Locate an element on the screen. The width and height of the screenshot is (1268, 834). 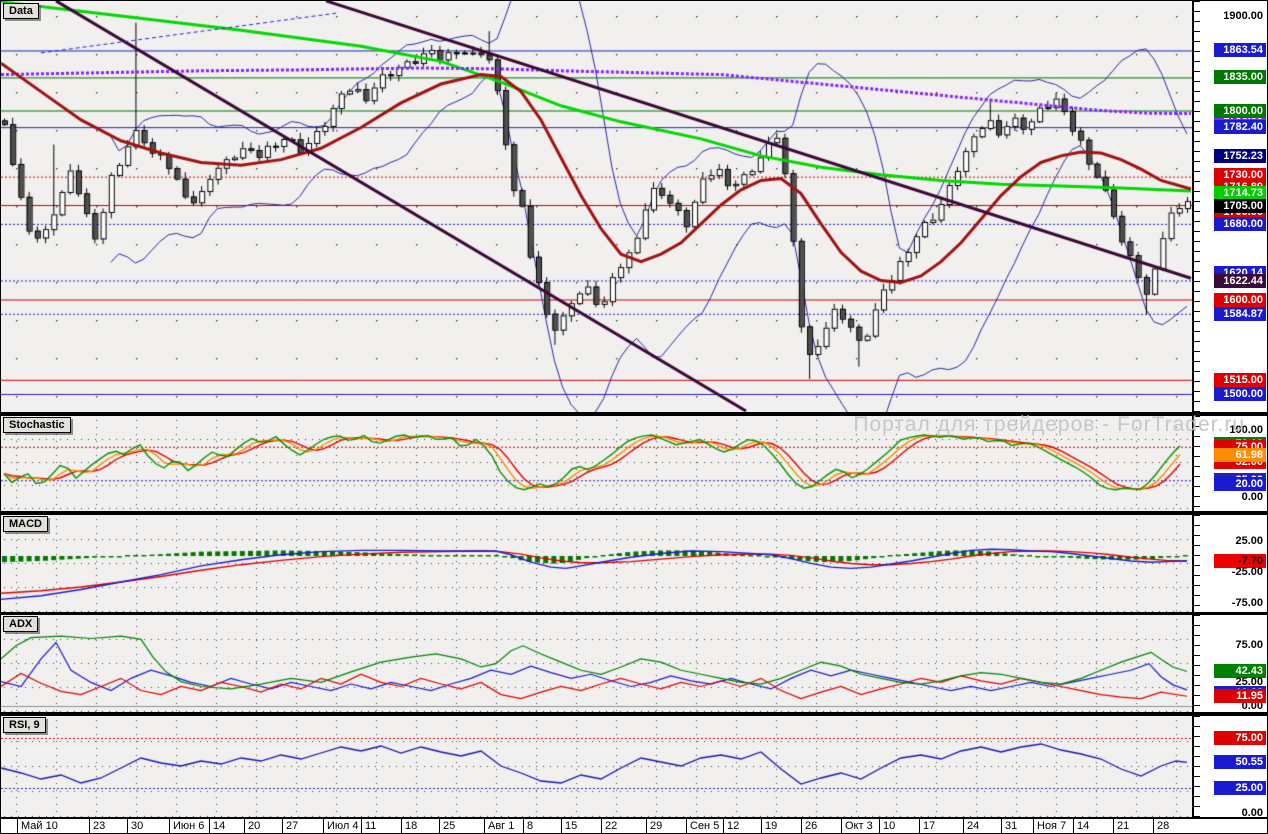
time-axis-label: 28 is located at coordinates (1161, 826).